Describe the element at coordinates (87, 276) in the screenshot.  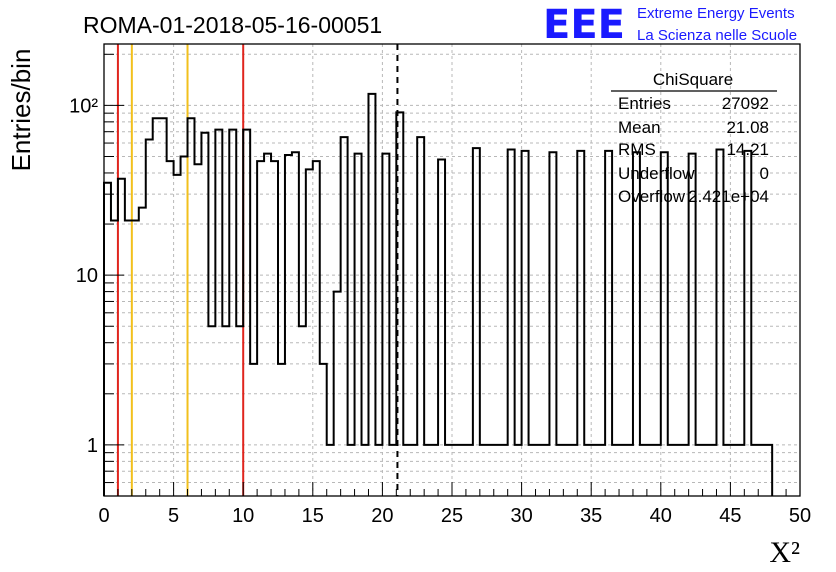
I see `y-tick-label: 10` at that location.